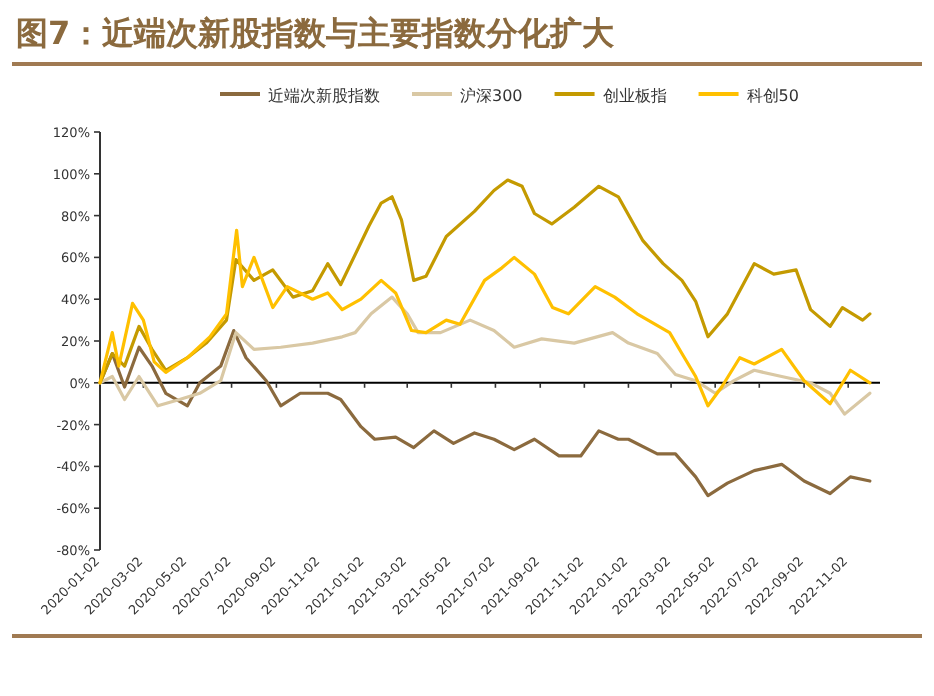 Image resolution: width=934 pixels, height=696 pixels. What do you see at coordinates (315, 33) in the screenshot?
I see `title: 图7：近端次新股指数与主要指数分化扩大` at bounding box center [315, 33].